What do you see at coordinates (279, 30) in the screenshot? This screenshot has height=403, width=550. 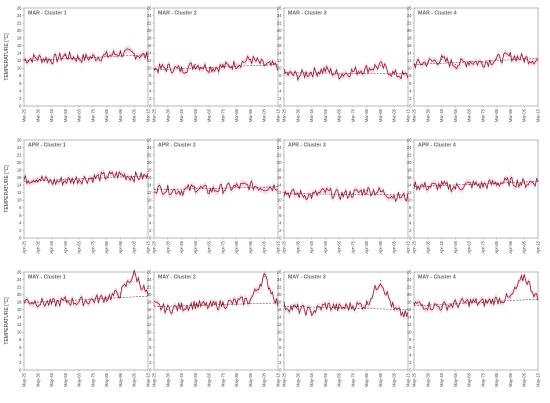 I see `y-tick-label: 20` at bounding box center [279, 30].